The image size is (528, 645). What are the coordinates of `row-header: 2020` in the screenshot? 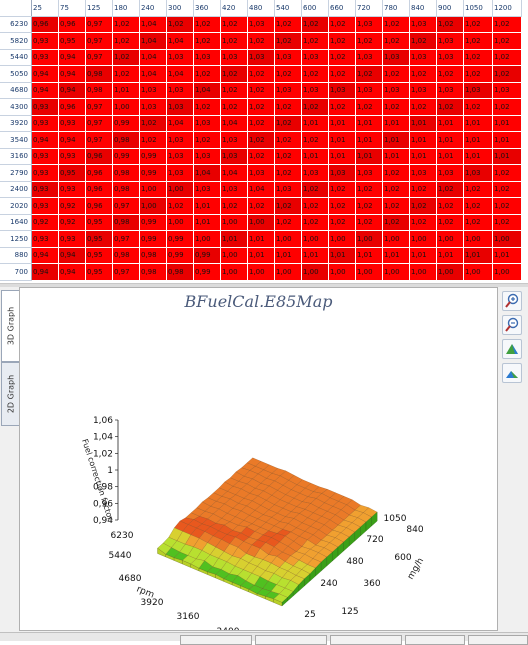 It's located at (16, 206).